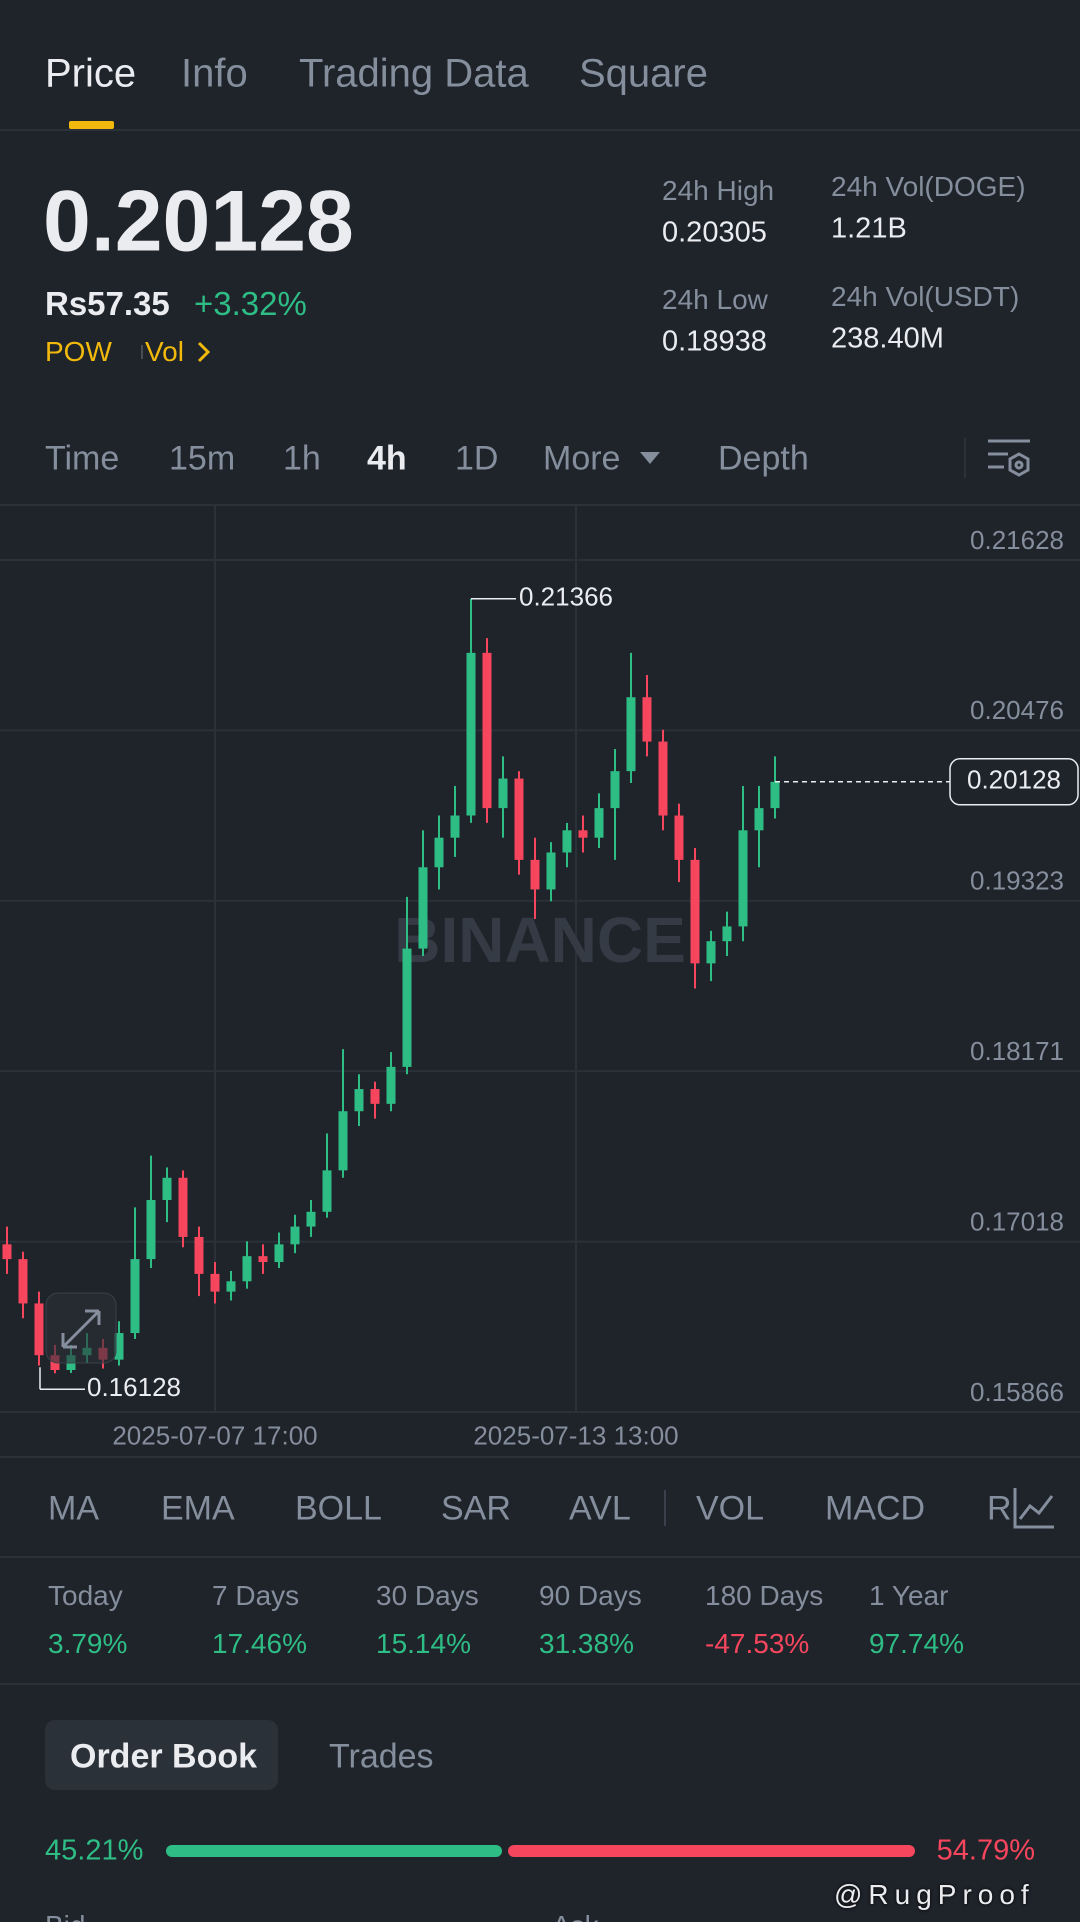 This screenshot has width=1080, height=1922. I want to click on stat-value: 238.40M, so click(887, 338).